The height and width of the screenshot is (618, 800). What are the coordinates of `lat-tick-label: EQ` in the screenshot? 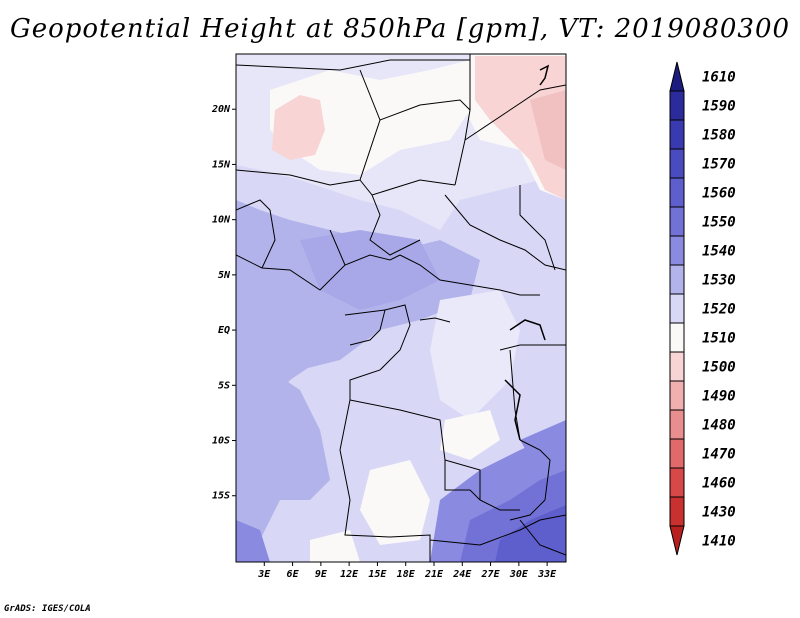 It's located at (224, 330).